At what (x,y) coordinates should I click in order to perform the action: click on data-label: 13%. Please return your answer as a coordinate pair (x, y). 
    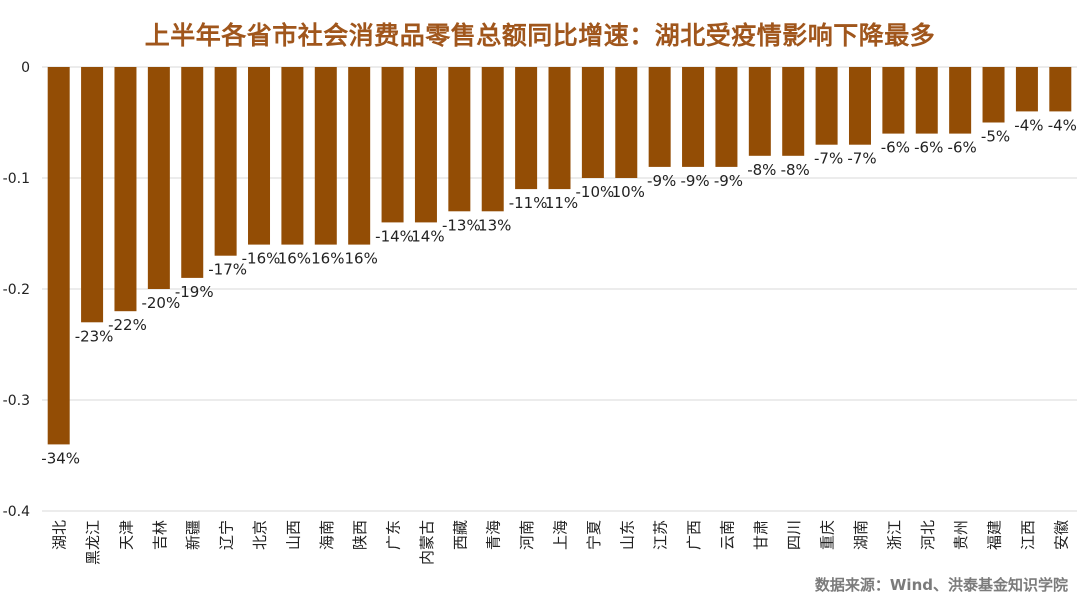
    Looking at the image, I should click on (494, 225).